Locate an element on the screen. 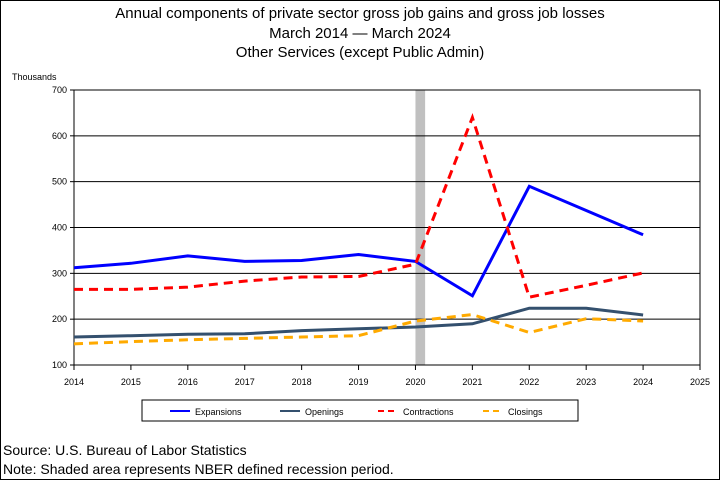  legend-box is located at coordinates (360, 410).